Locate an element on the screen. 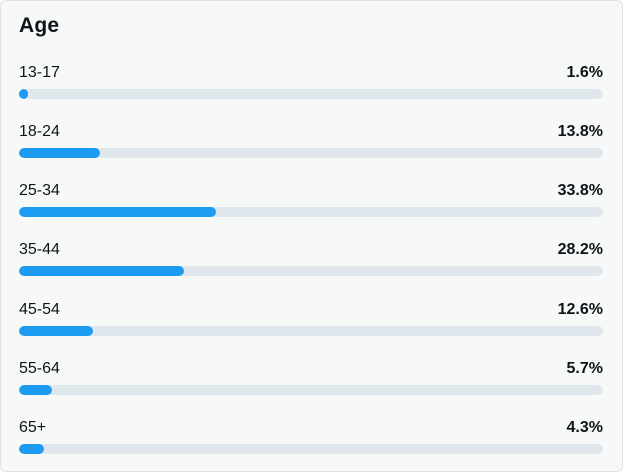 The width and height of the screenshot is (639, 474). age-row-35-44: 35-44 28.2% is located at coordinates (311, 262).